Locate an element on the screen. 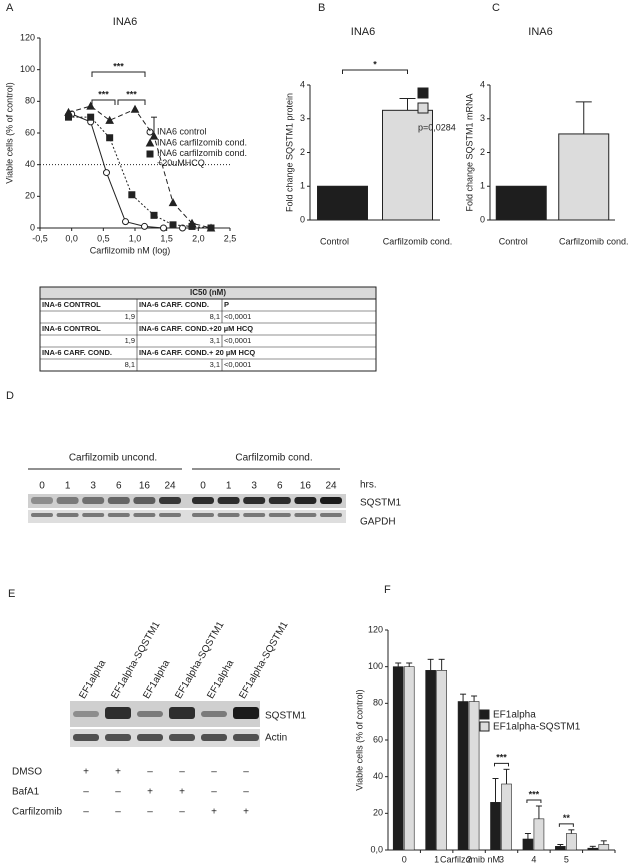 The image size is (630, 865). panel-label: F is located at coordinates (387, 590).